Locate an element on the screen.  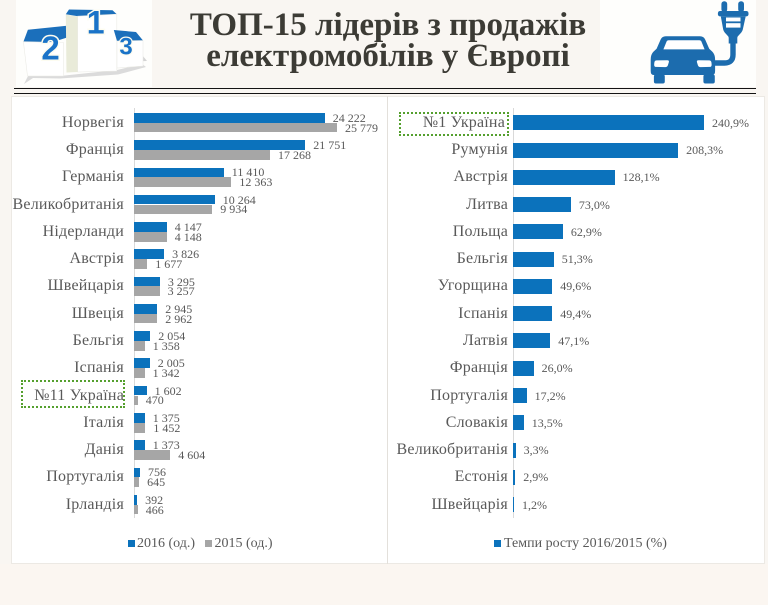
svg-text: 3 is located at coordinates (125, 47).